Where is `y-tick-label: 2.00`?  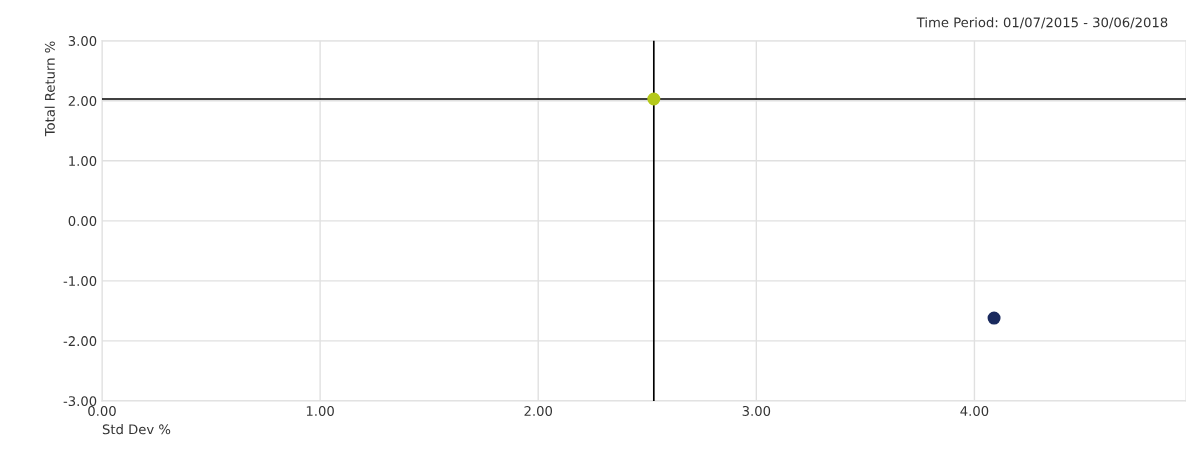 y-tick-label: 2.00 is located at coordinates (82, 101).